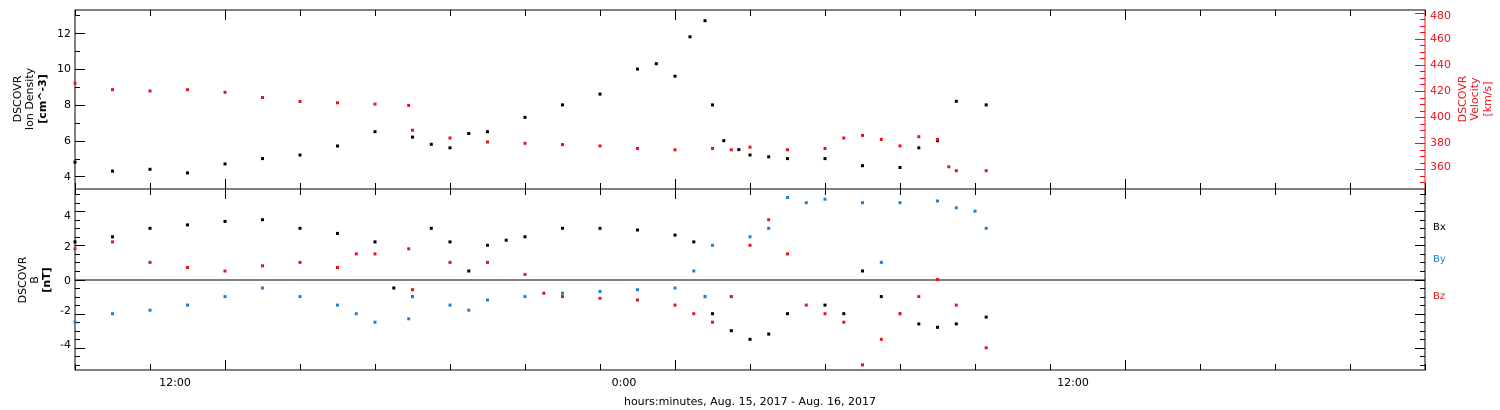 This screenshot has width=1500, height=410. I want to click on velocity-tick-label: 480, so click(1440, 15).